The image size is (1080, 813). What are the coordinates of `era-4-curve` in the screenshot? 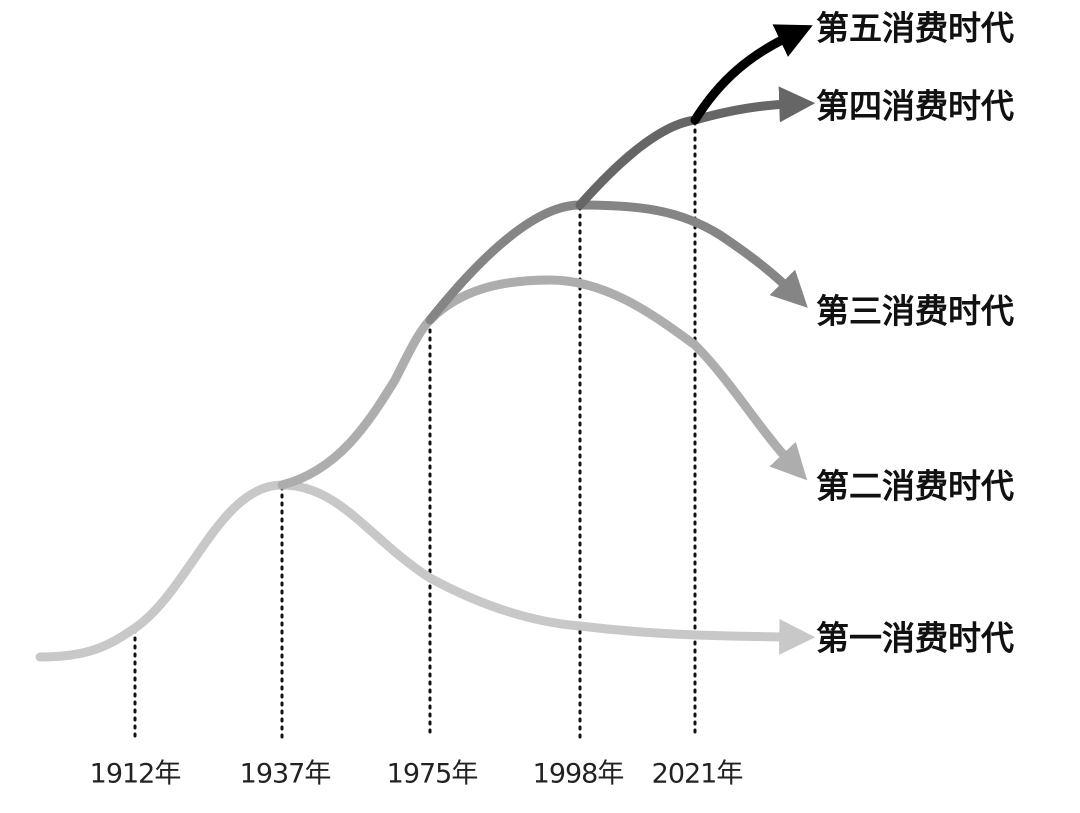 It's located at (695, 148).